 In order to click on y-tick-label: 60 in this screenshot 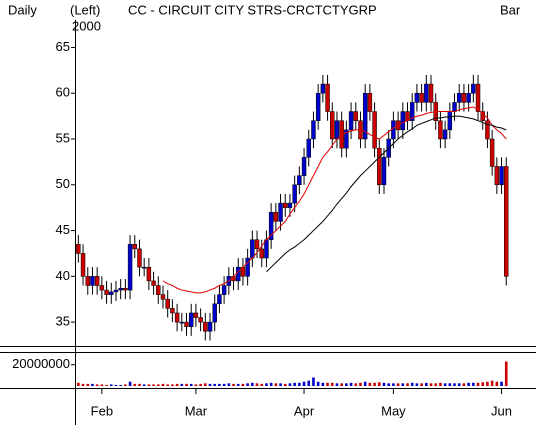, I will do `click(63, 92)`.